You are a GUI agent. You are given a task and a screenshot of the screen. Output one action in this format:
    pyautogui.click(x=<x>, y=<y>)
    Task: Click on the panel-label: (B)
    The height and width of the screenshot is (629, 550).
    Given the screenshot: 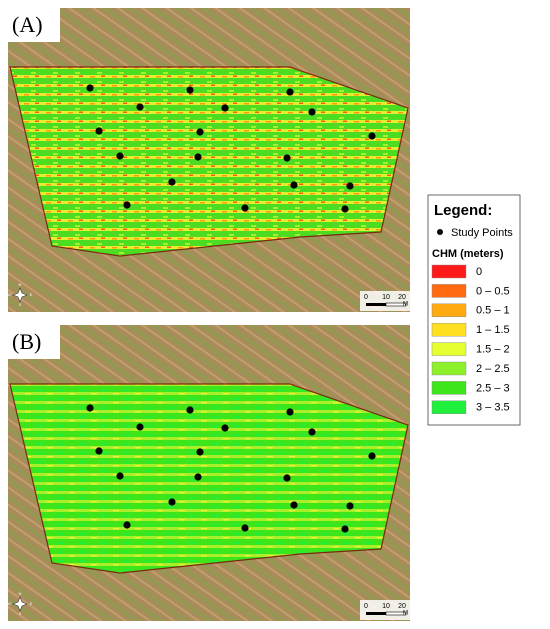 What is the action you would take?
    pyautogui.click(x=26, y=341)
    